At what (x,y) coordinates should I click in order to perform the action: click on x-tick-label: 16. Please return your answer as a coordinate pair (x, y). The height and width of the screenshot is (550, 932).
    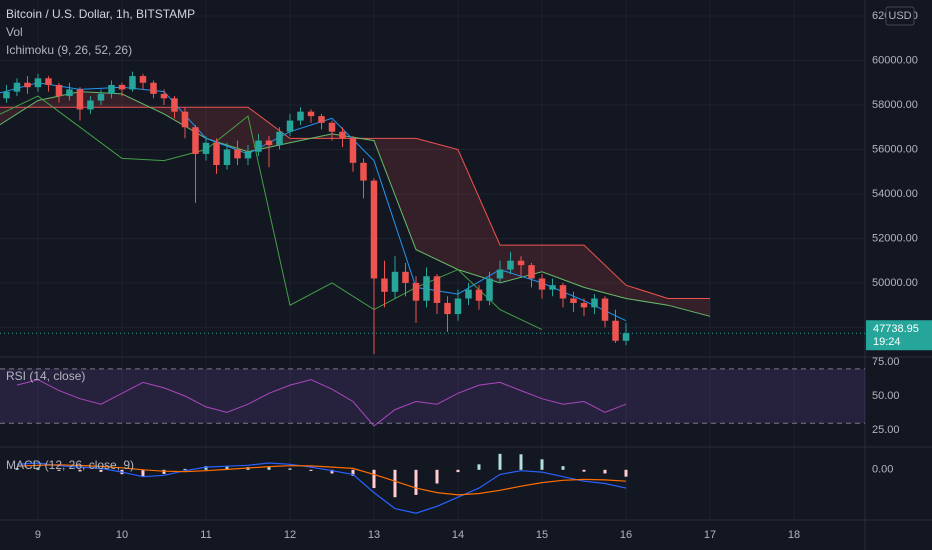
    Looking at the image, I should click on (626, 535).